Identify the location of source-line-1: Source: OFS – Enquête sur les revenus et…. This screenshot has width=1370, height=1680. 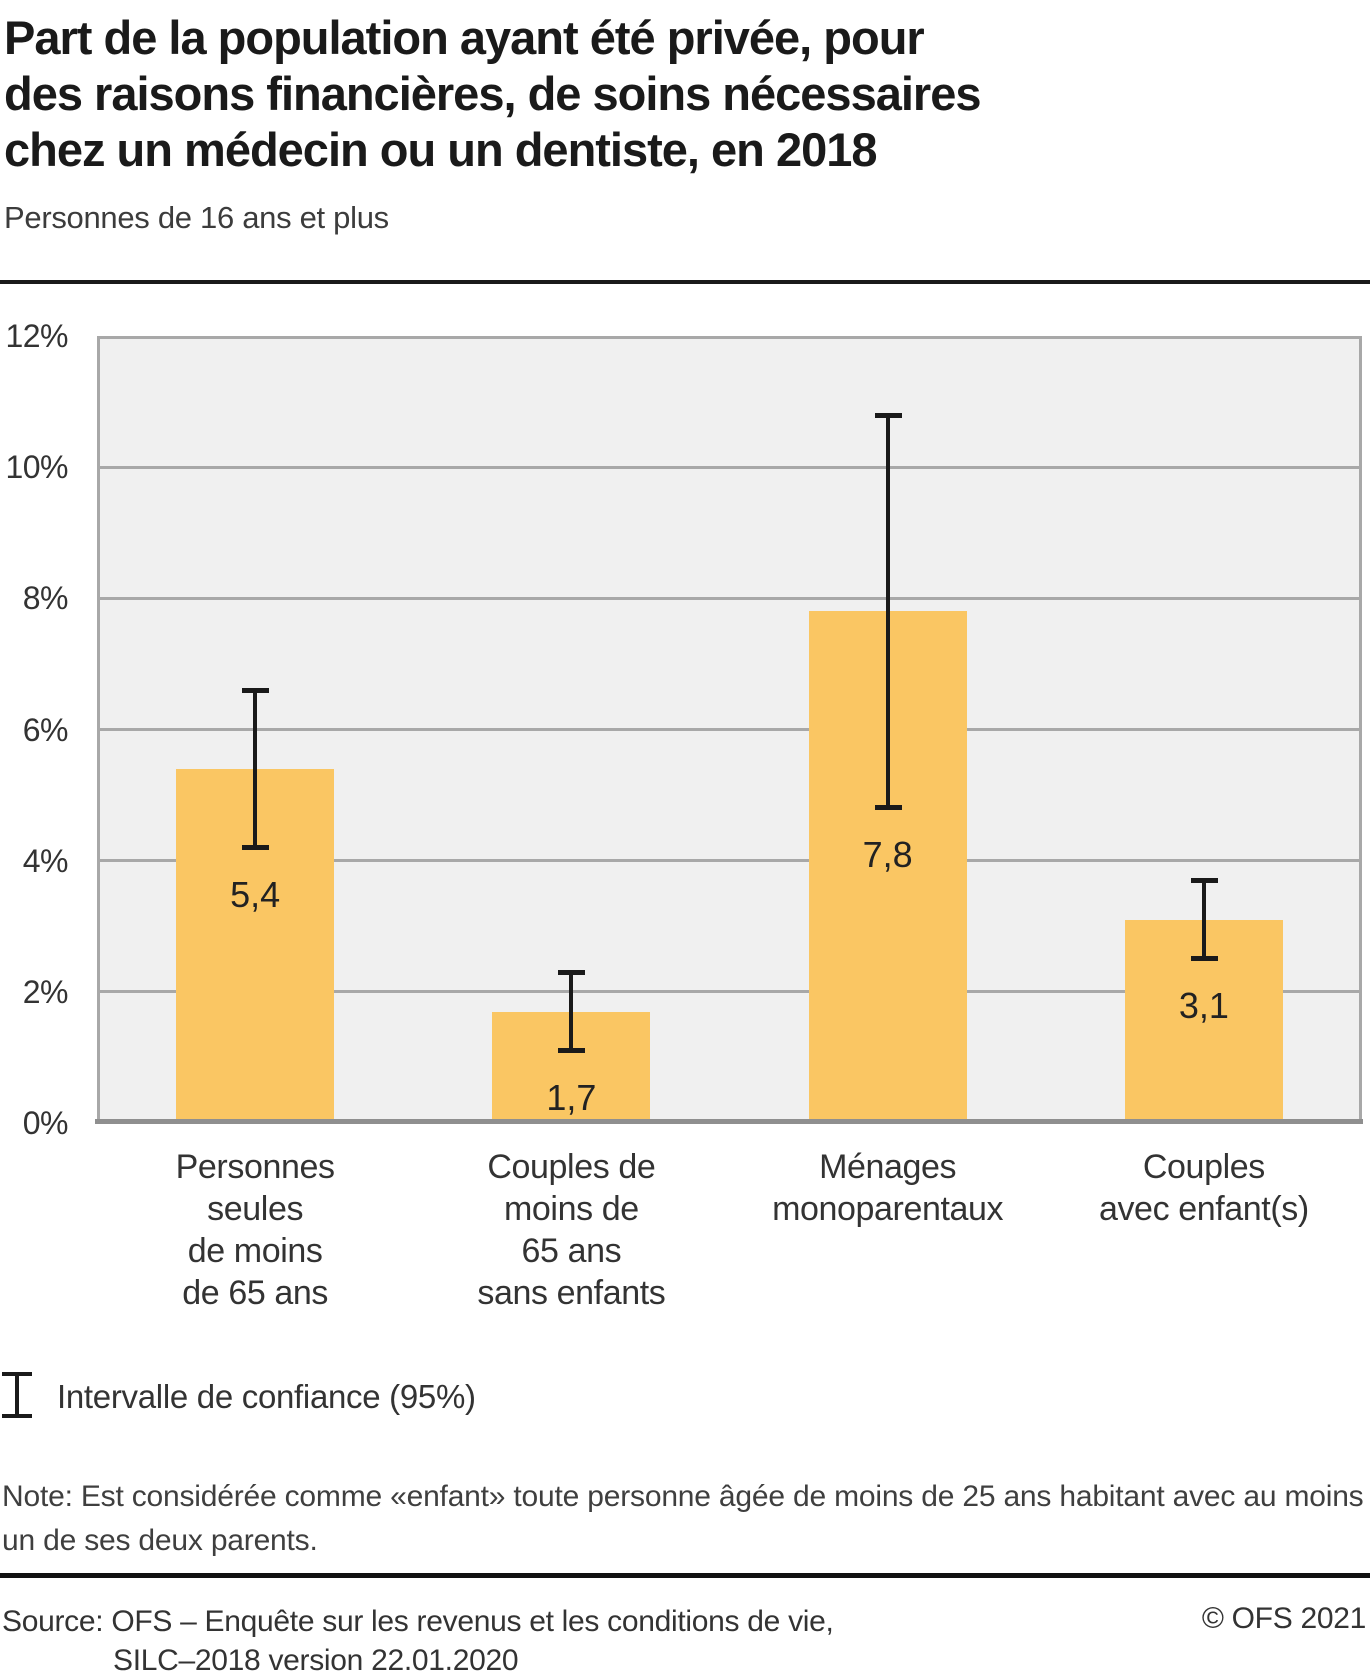
(418, 1621).